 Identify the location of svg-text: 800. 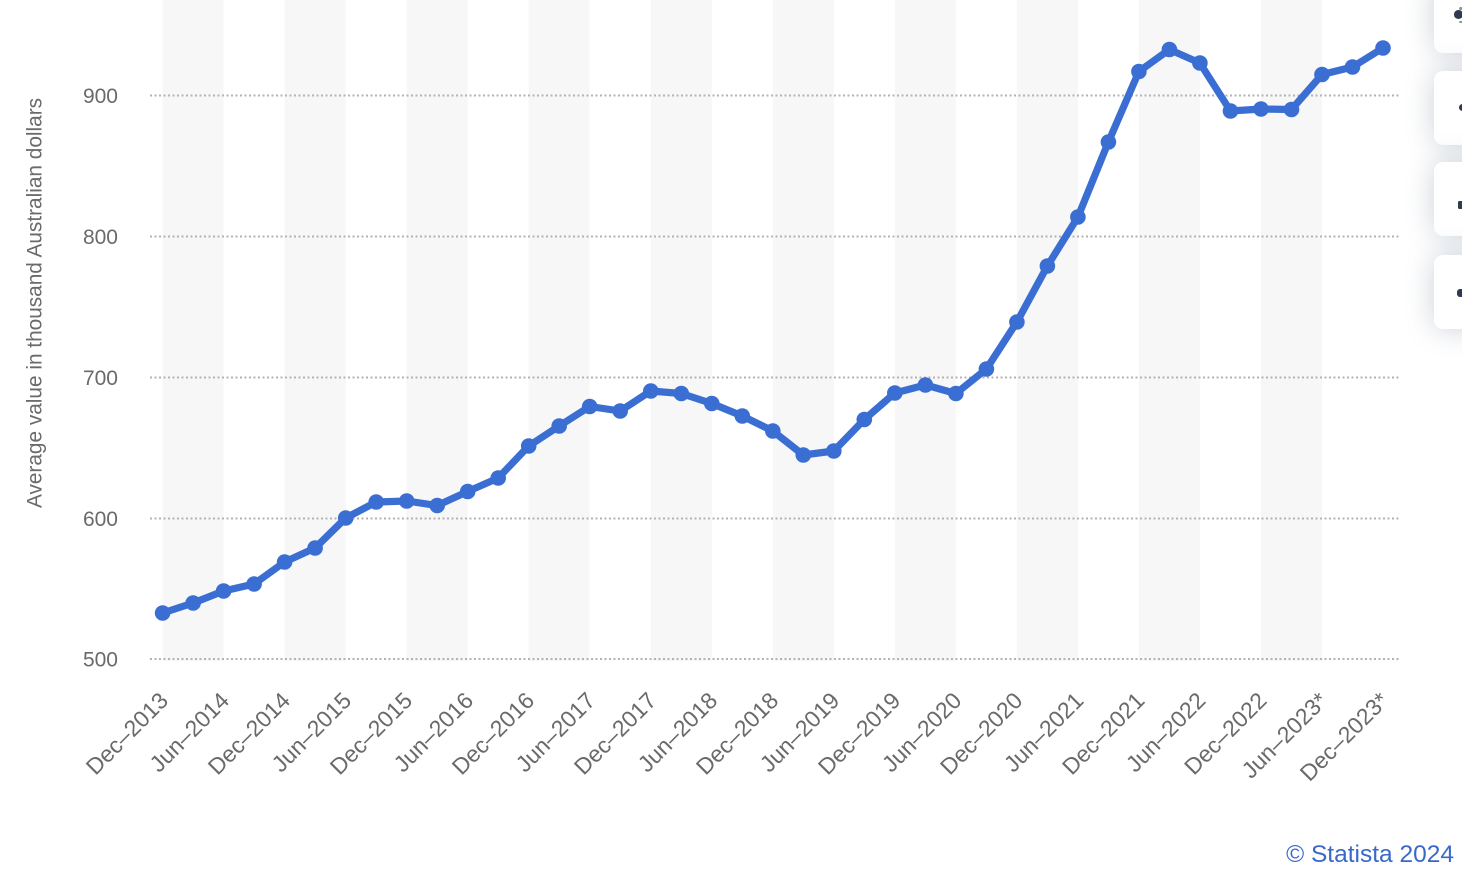
(100, 237).